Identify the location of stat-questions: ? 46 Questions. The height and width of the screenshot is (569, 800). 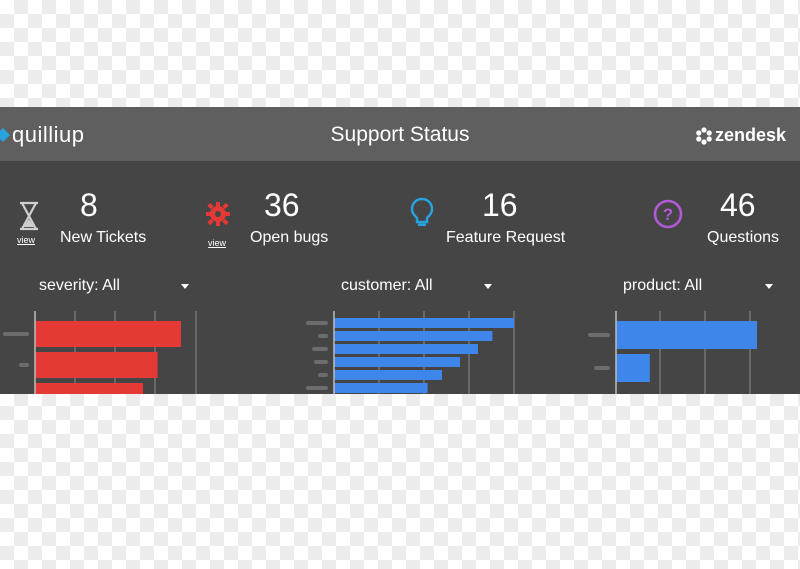
(726, 218).